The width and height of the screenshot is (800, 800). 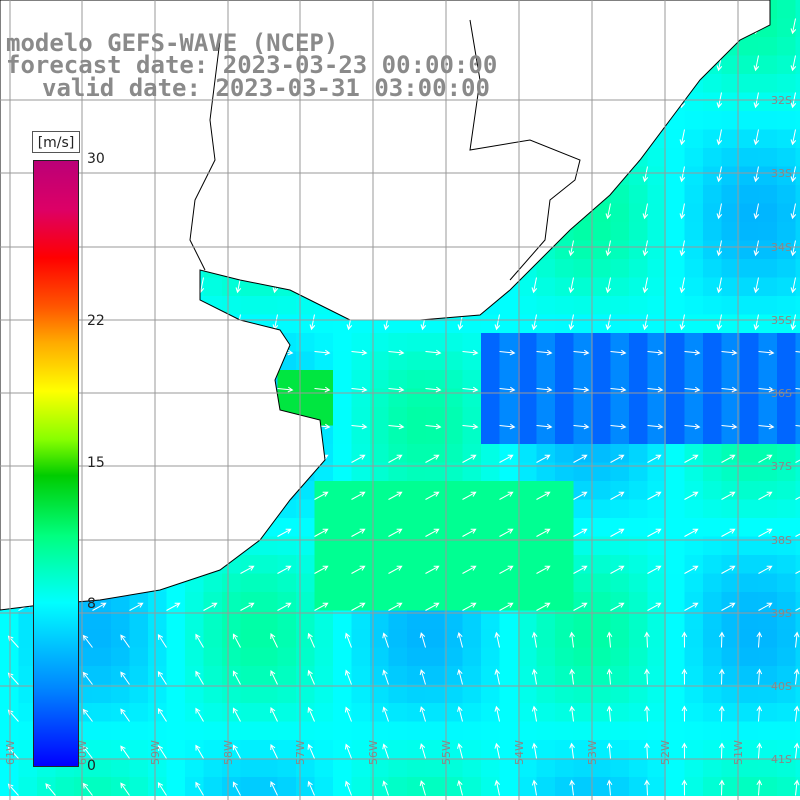 What do you see at coordinates (781, 686) in the screenshot?
I see `latitude-label: 40S` at bounding box center [781, 686].